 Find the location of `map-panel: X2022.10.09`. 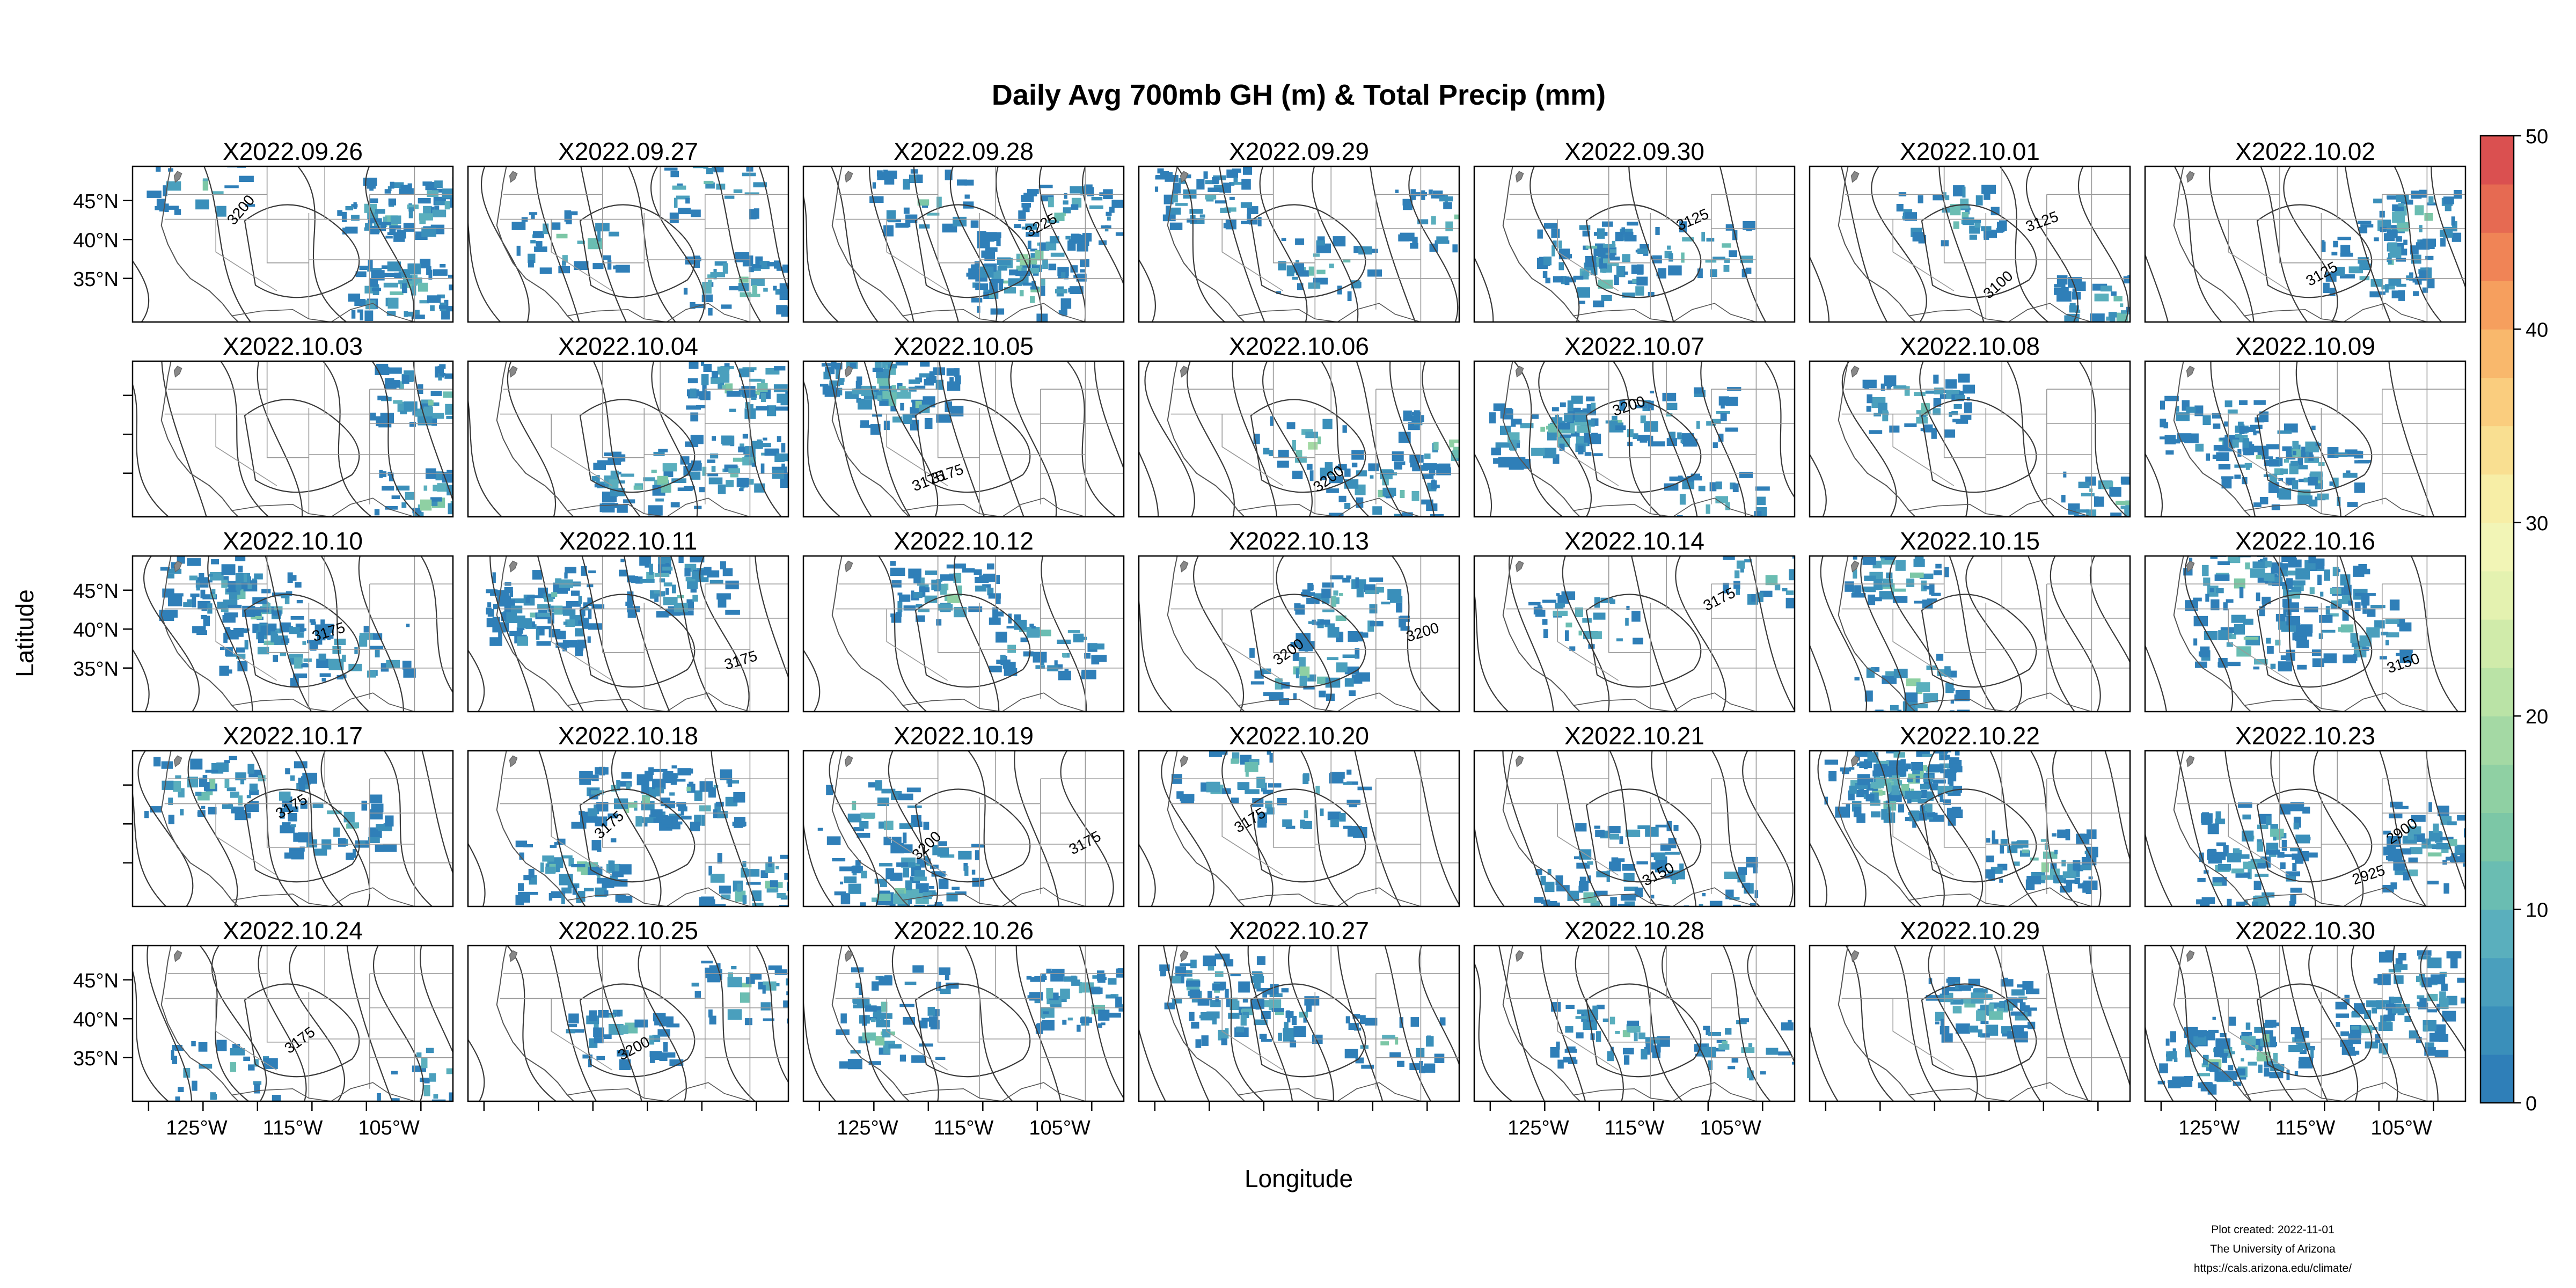

map-panel: X2022.10.09 is located at coordinates (2305, 425).